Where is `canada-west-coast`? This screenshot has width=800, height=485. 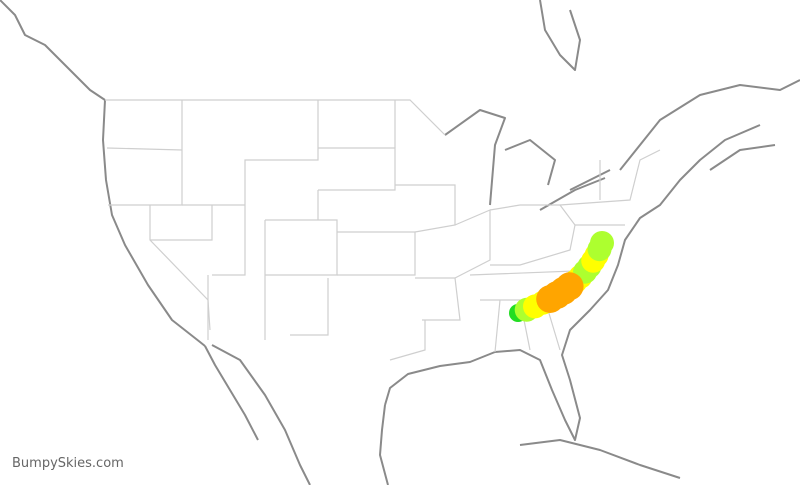 canada-west-coast is located at coordinates (53, 50).